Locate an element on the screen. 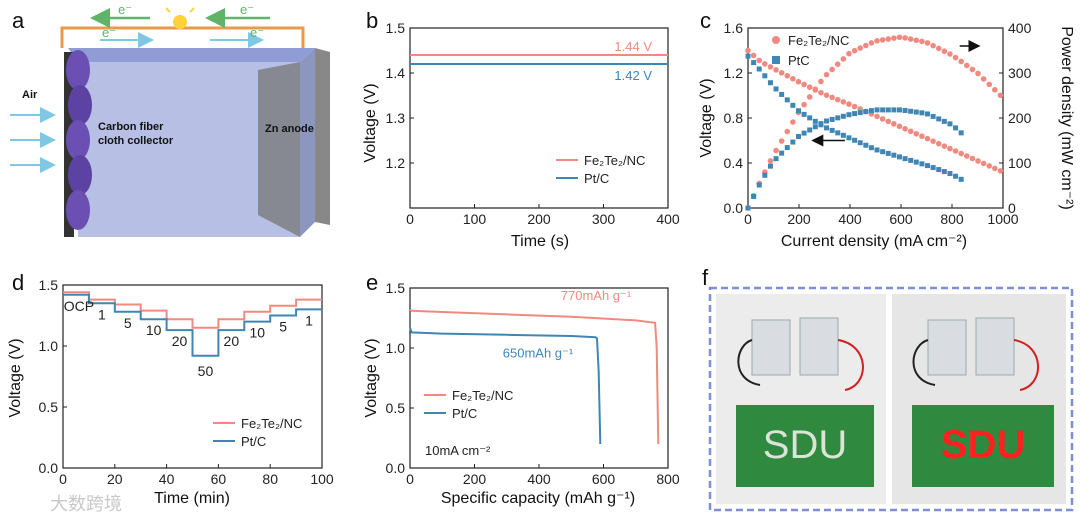  y-tick-label: 1.4 is located at coordinates (396, 73).